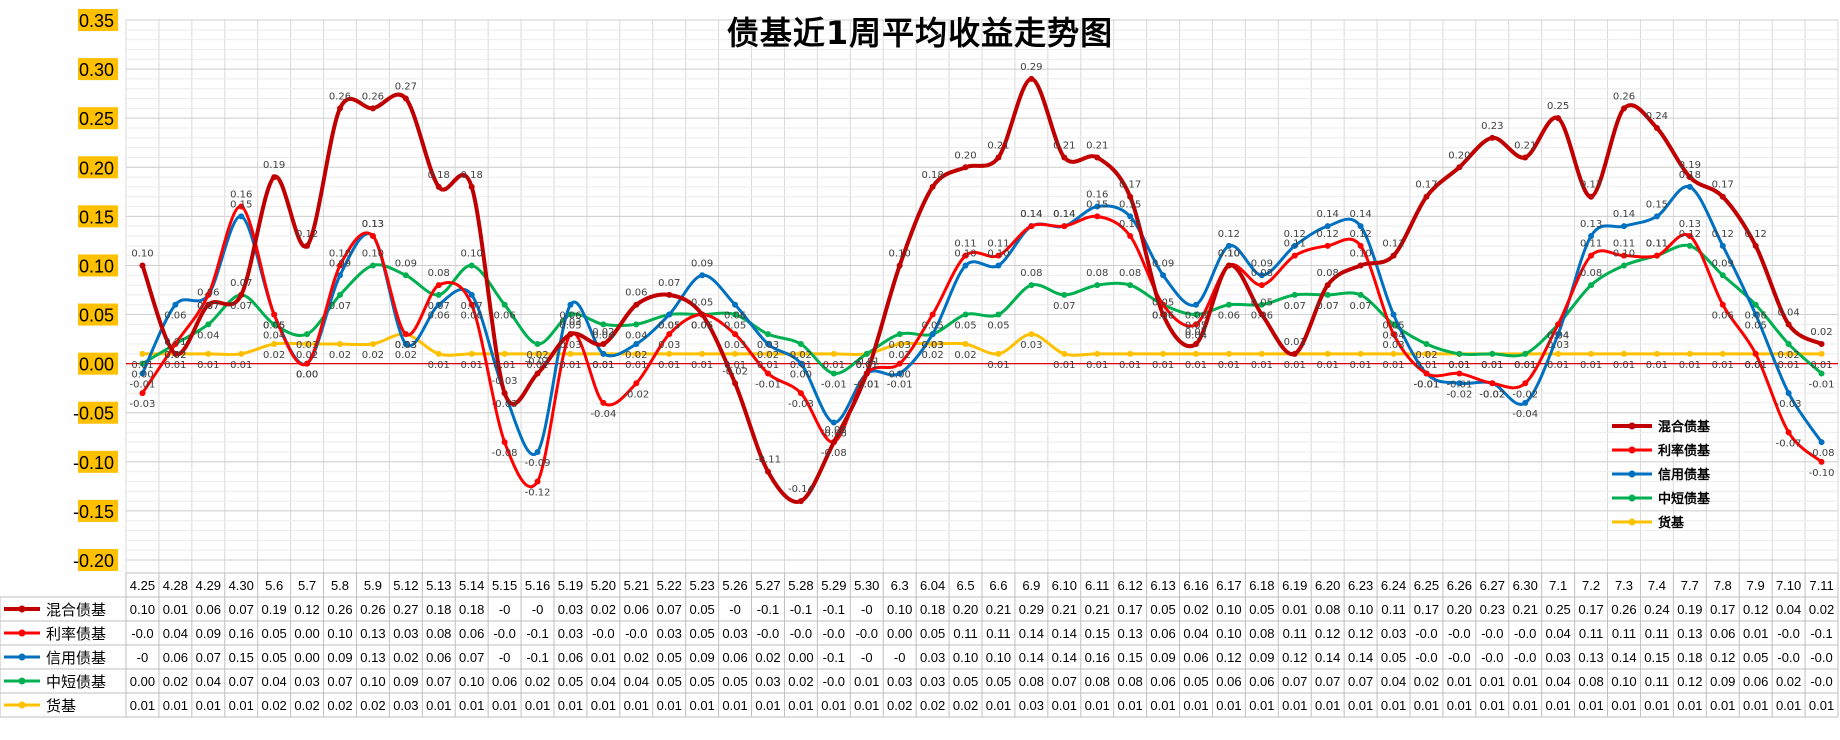 This screenshot has height=740, width=1840. Describe the element at coordinates (1756, 585) in the screenshot. I see `x-tick-label: 7.9` at that location.